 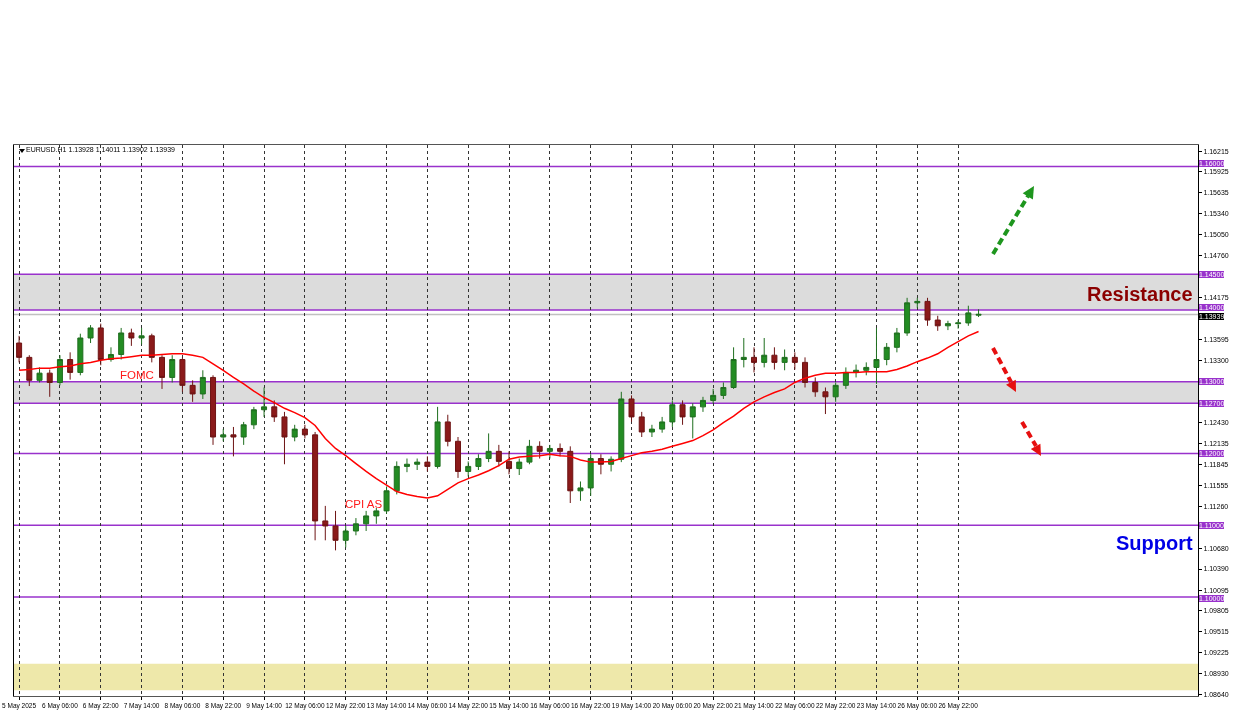 I want to click on annotation: CPI AS, so click(x=364, y=504).